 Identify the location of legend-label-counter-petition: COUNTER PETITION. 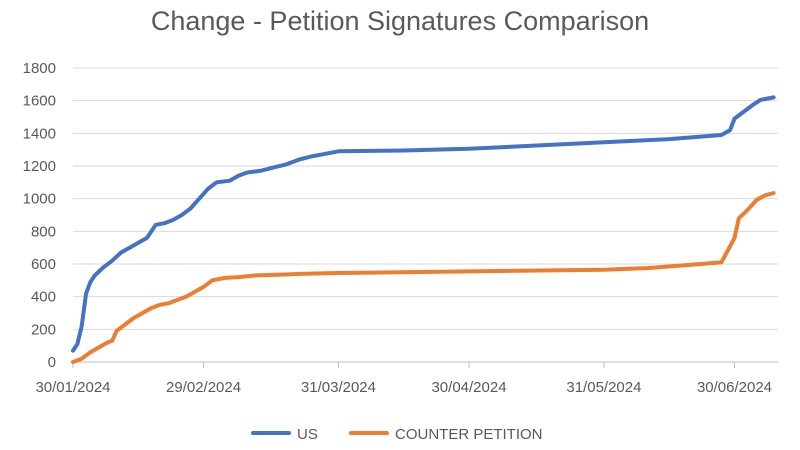
(469, 434).